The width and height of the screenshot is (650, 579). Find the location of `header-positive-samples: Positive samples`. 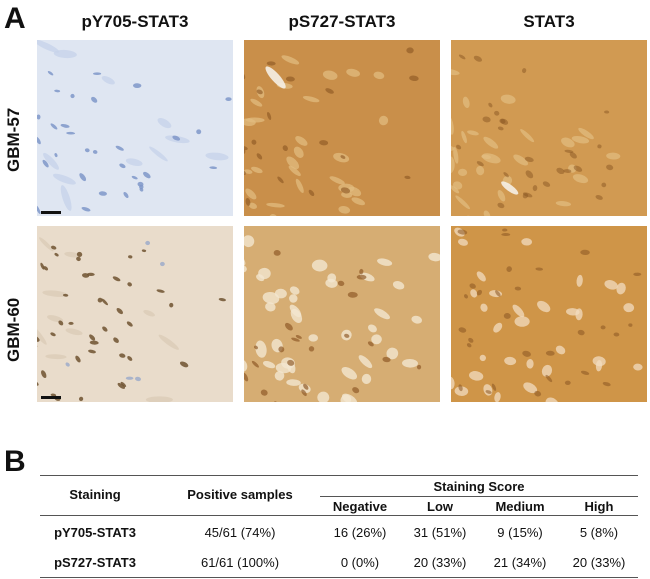

header-positive-samples: Positive samples is located at coordinates (240, 494).